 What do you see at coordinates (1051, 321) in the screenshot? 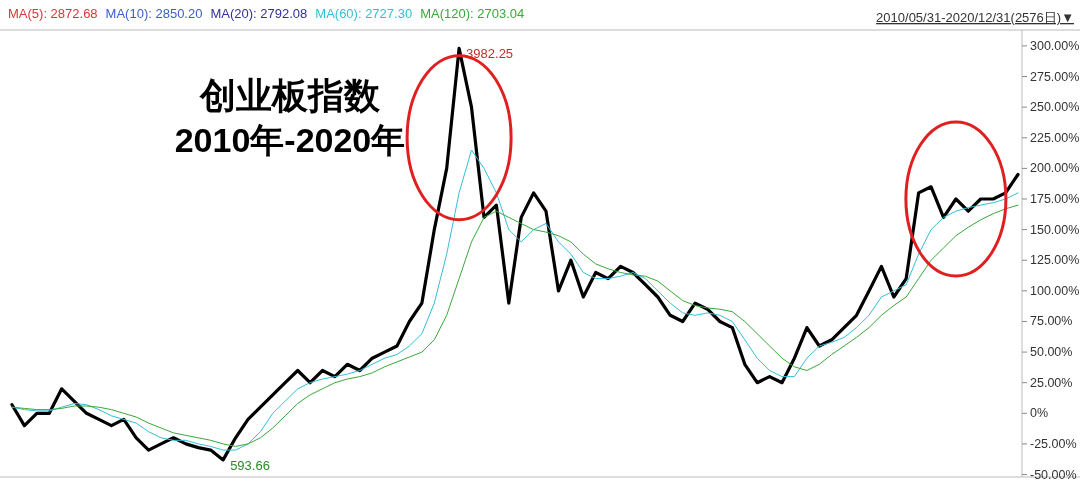
I see `y-tick-label: 75.00%` at bounding box center [1051, 321].